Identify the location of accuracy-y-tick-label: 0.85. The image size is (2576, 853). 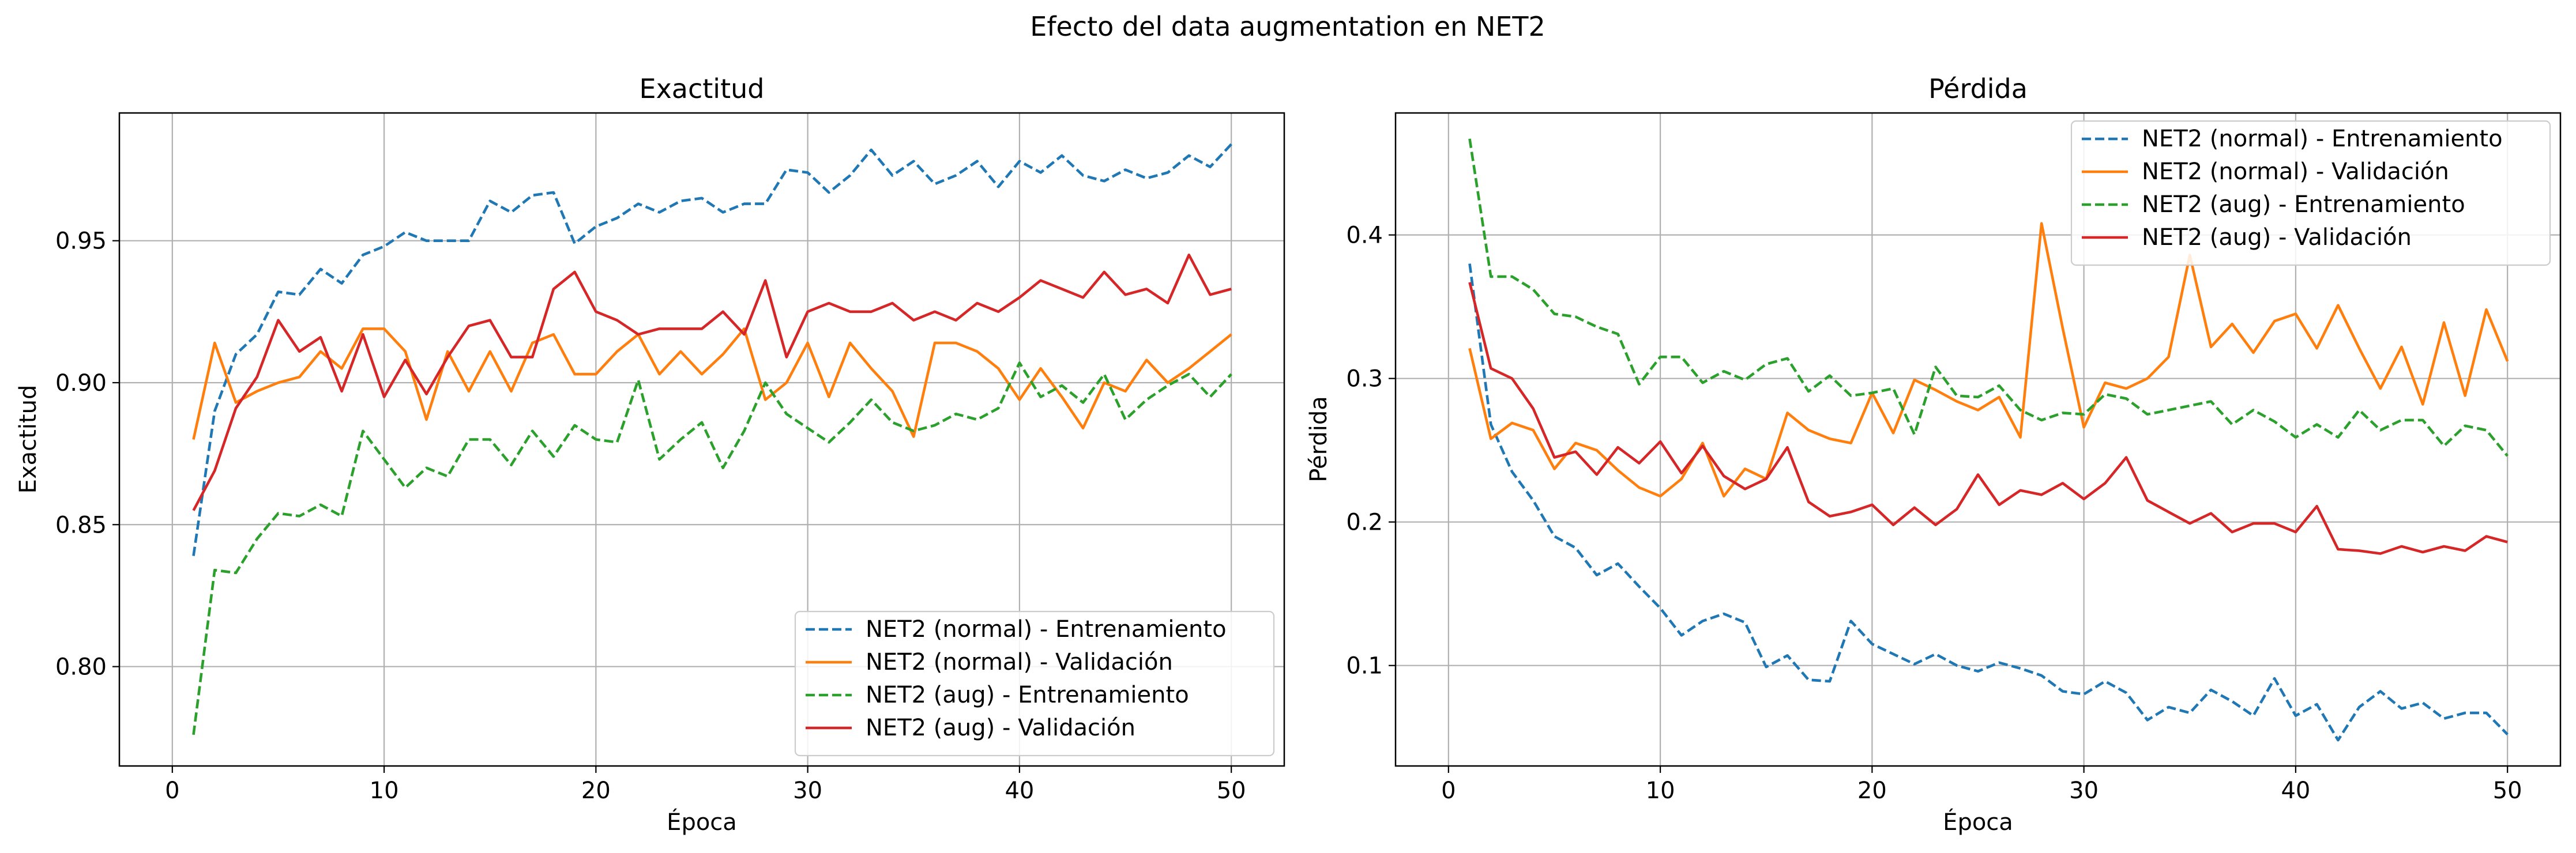
(81, 525).